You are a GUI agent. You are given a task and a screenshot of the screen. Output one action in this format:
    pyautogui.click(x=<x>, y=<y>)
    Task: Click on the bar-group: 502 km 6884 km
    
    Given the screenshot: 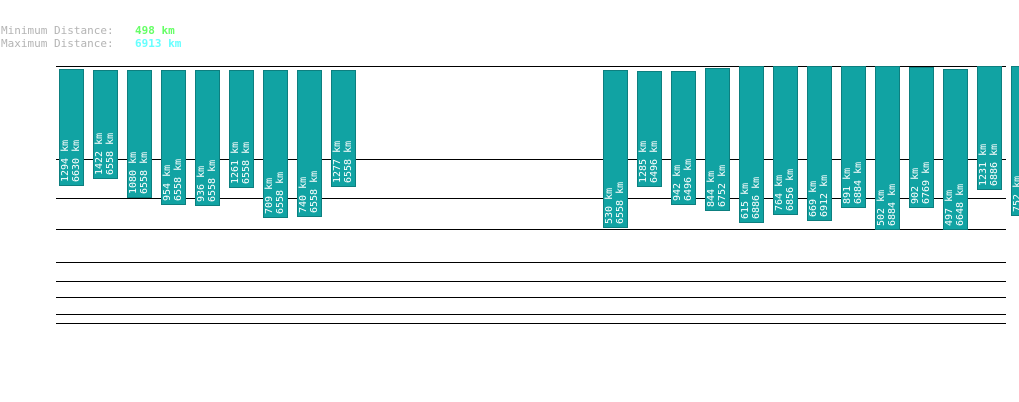 What is the action you would take?
    pyautogui.click(x=887, y=148)
    